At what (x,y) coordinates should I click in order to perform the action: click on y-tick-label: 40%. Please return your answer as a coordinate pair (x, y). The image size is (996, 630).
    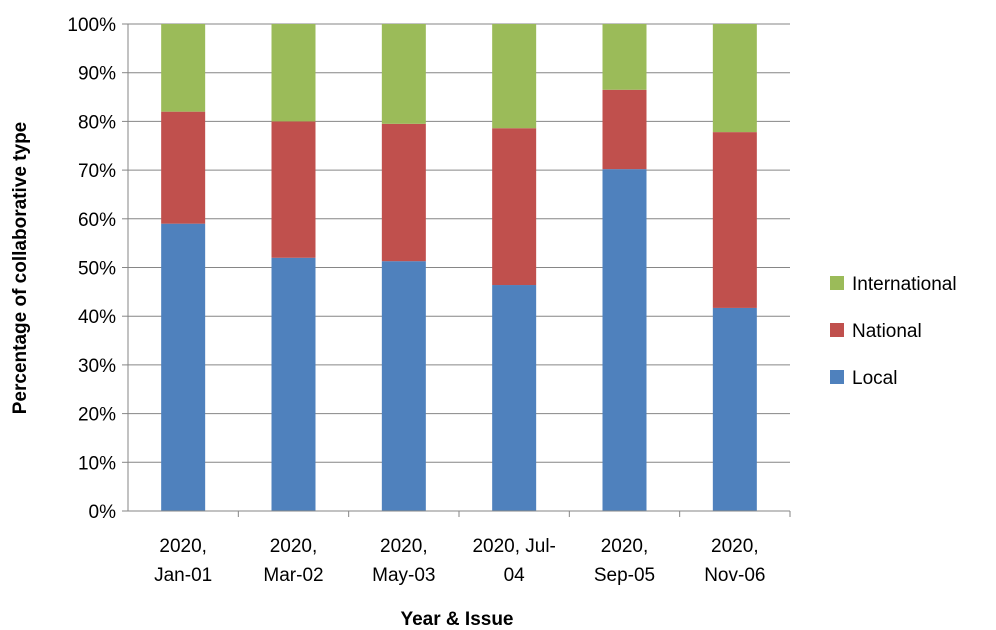
    Looking at the image, I should click on (97, 317).